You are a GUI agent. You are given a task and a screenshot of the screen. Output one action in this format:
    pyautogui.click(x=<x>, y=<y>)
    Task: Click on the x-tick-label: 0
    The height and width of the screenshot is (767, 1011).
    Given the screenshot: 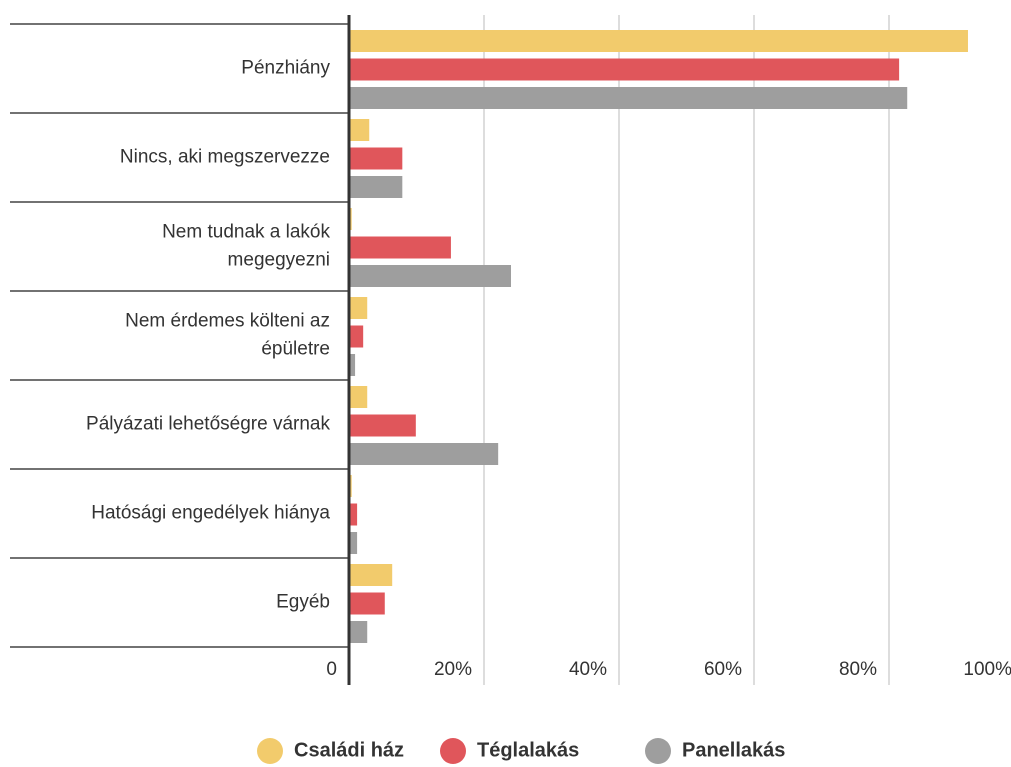 What is the action you would take?
    pyautogui.click(x=331, y=669)
    